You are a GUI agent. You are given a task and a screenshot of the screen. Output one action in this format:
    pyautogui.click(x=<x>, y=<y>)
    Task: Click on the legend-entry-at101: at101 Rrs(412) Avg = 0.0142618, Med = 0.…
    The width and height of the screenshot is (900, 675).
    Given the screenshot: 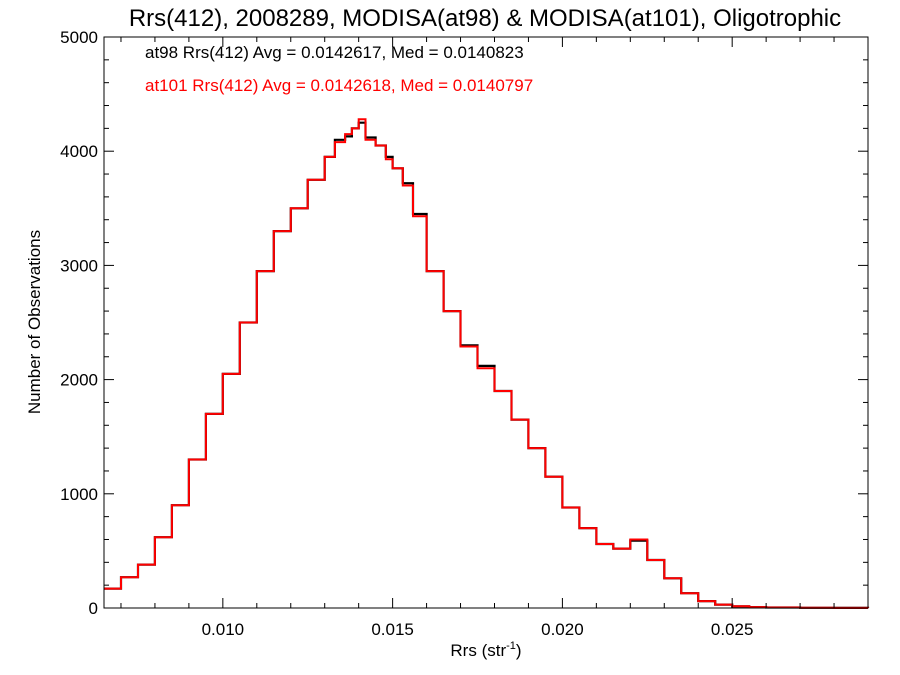 What is the action you would take?
    pyautogui.click(x=339, y=85)
    